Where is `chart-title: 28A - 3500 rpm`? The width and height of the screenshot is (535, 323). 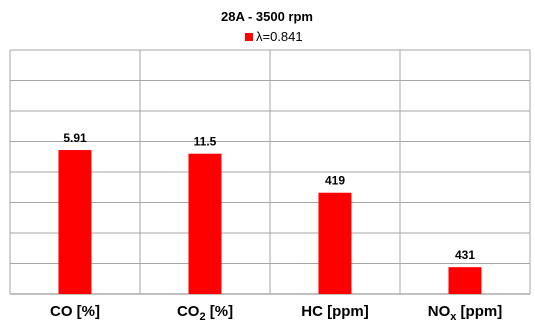
chart-title: 28A - 3500 rpm is located at coordinates (267, 16).